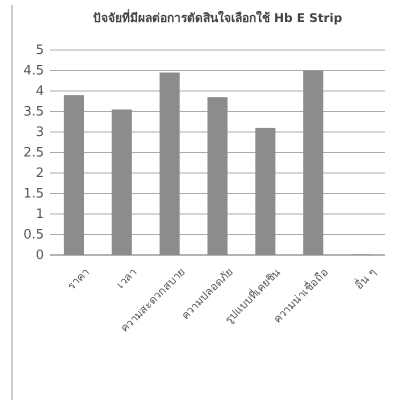  I want to click on y-tick-label: 4, so click(40, 92).